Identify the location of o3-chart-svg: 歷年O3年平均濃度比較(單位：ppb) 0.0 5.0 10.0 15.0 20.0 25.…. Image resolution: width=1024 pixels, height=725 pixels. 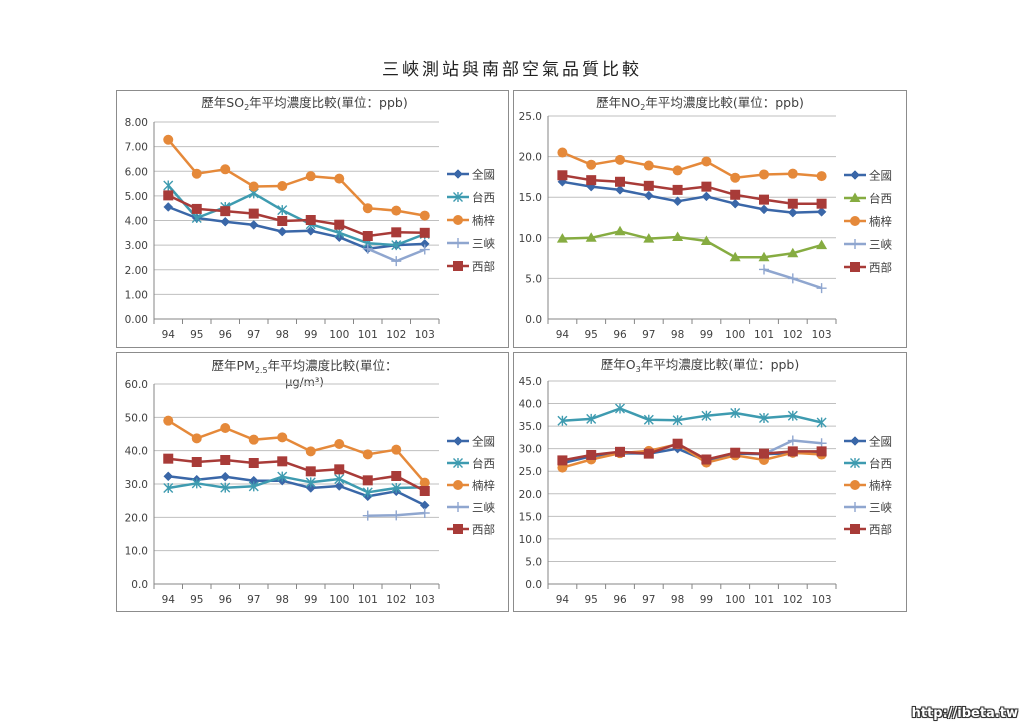
(706, 481).